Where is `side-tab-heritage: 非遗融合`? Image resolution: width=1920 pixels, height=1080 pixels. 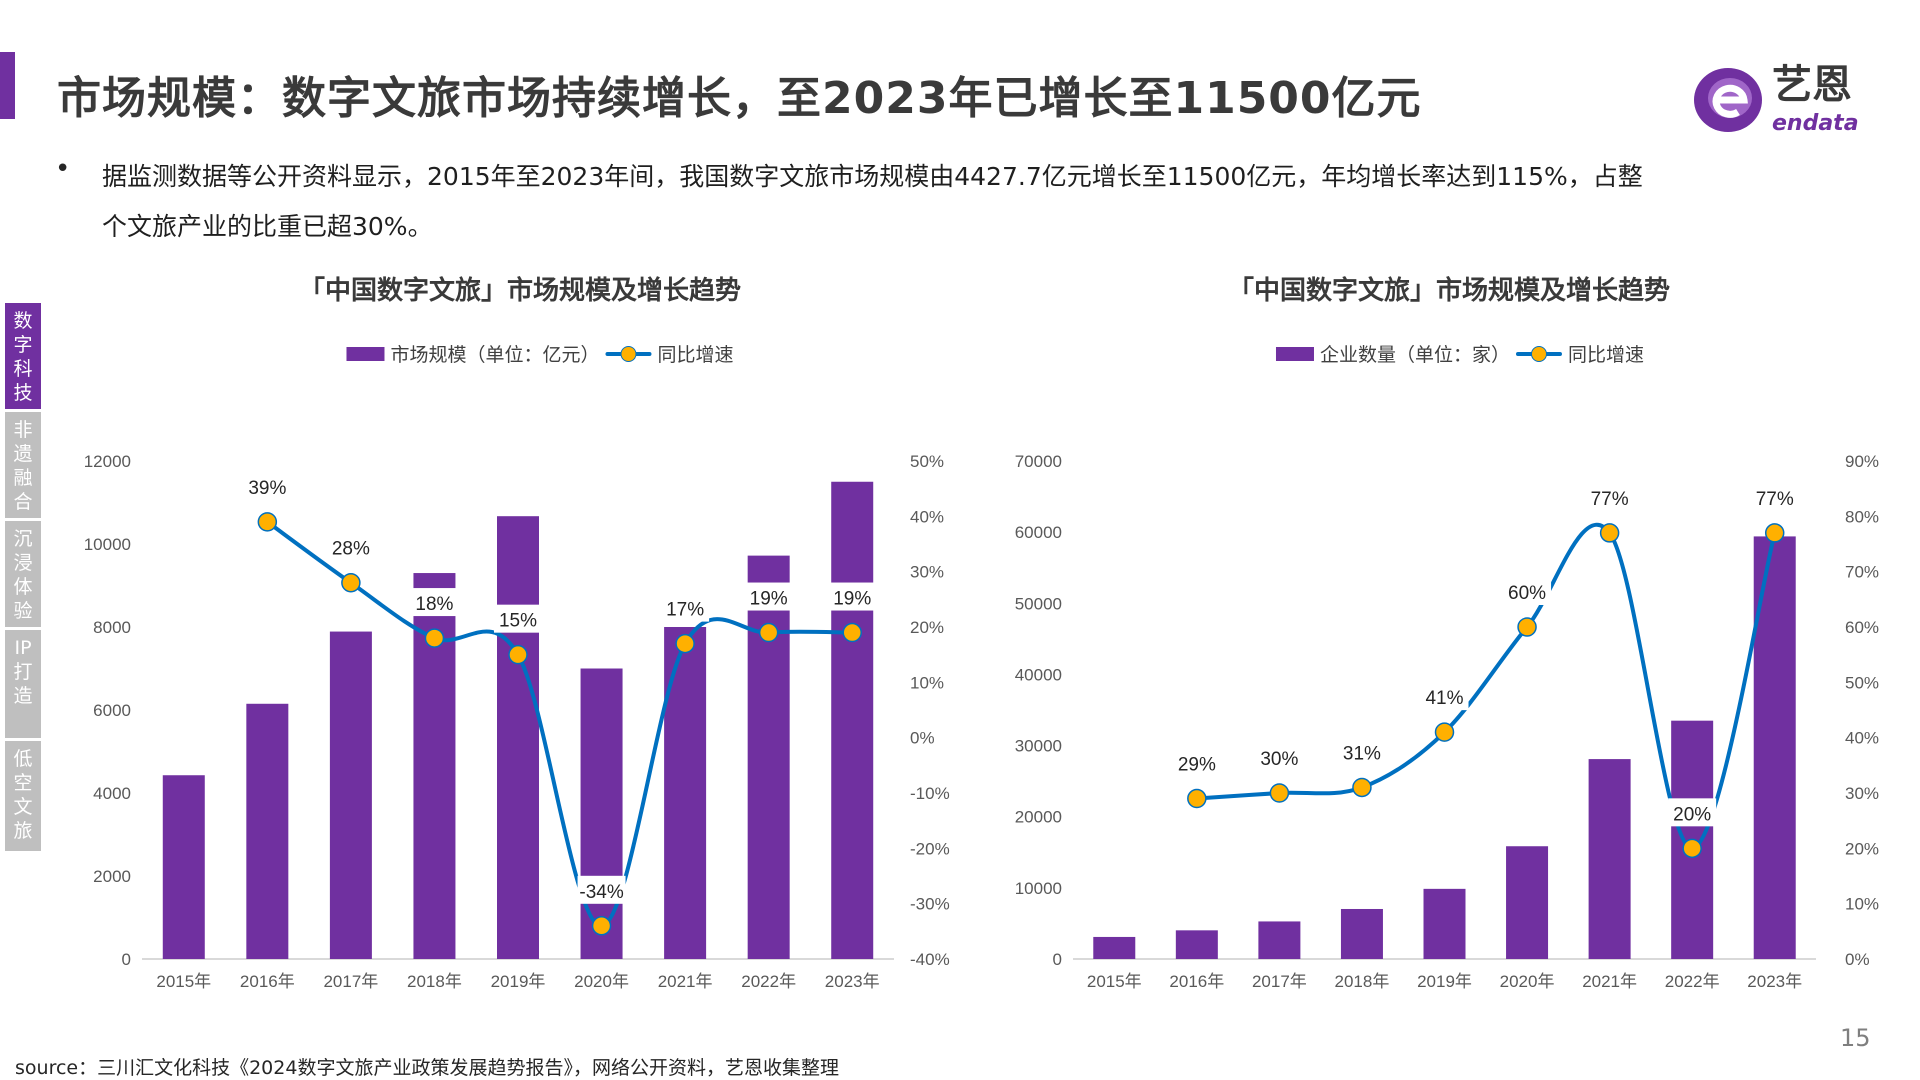
side-tab-heritage: 非遗融合 is located at coordinates (23, 465).